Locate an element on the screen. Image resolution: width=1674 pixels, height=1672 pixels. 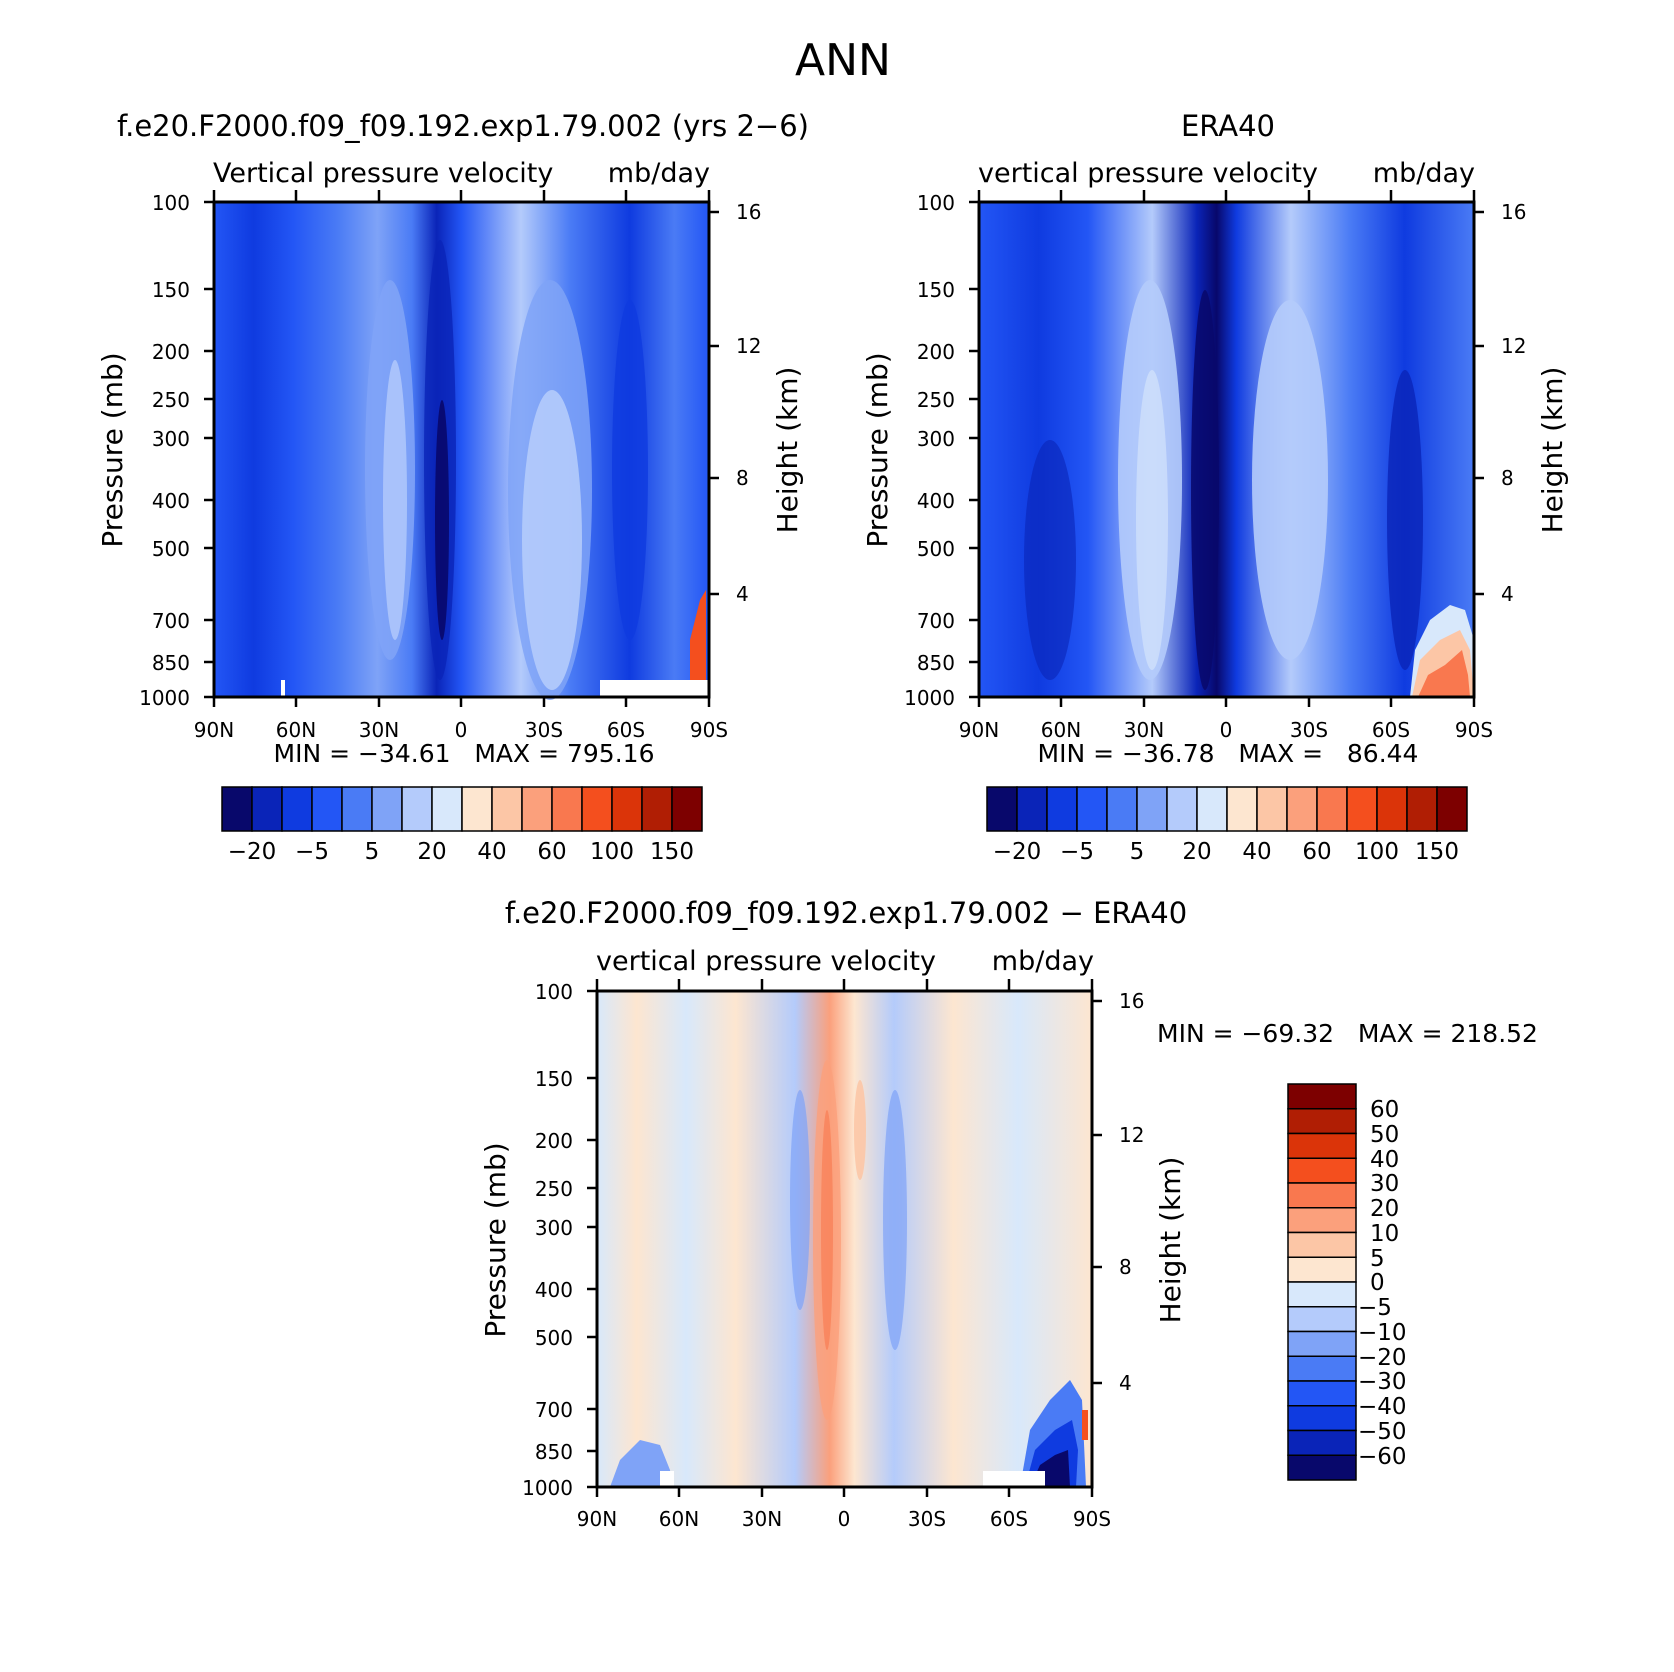
panel-model-colorbar: −20 −5 5 20 40 60 100 150 is located at coordinates (462, 825).